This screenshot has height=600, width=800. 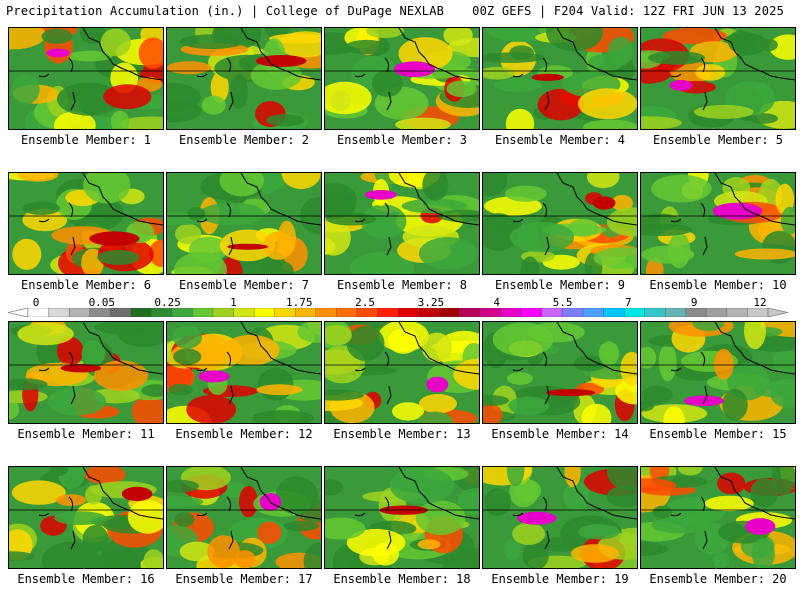 I want to click on color-scale-bar, so click(x=398, y=312).